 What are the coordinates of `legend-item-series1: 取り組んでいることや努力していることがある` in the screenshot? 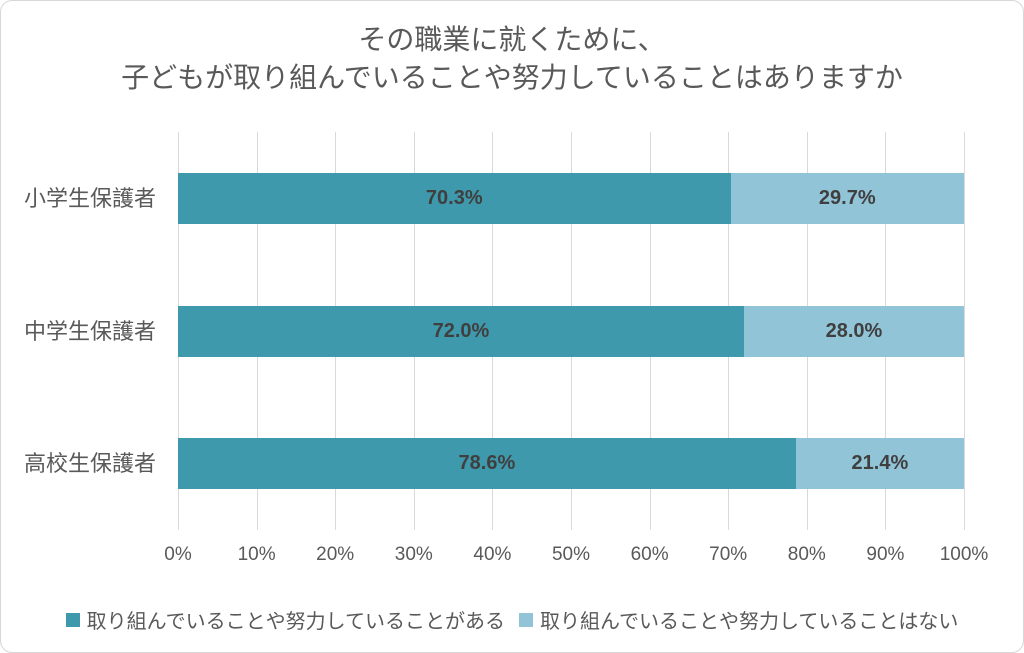 It's located at (285, 619).